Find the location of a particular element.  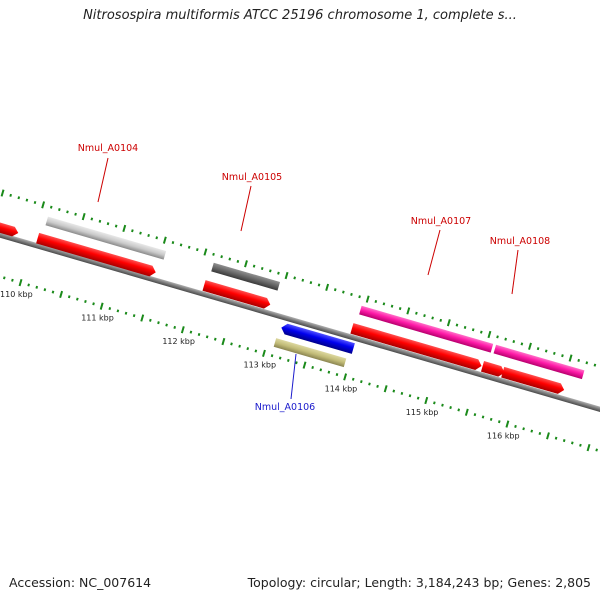

scale-label-112-kbp: 112 kbp is located at coordinates (178, 341).